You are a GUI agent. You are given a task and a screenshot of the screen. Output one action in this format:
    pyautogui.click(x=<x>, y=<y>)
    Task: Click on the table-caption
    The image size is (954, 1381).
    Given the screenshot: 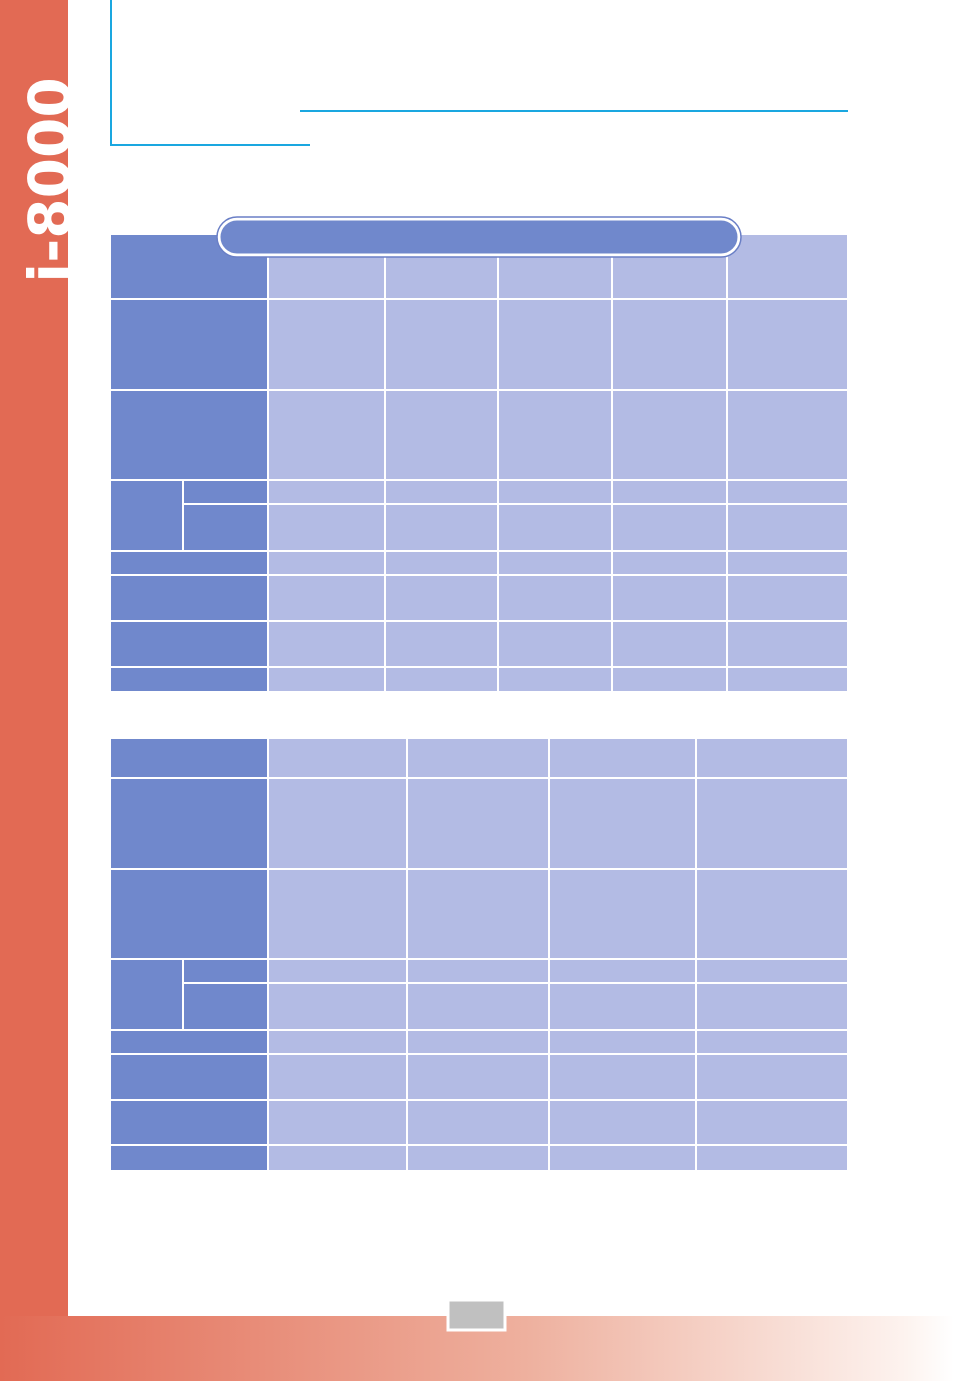 What is the action you would take?
    pyautogui.click(x=479, y=237)
    